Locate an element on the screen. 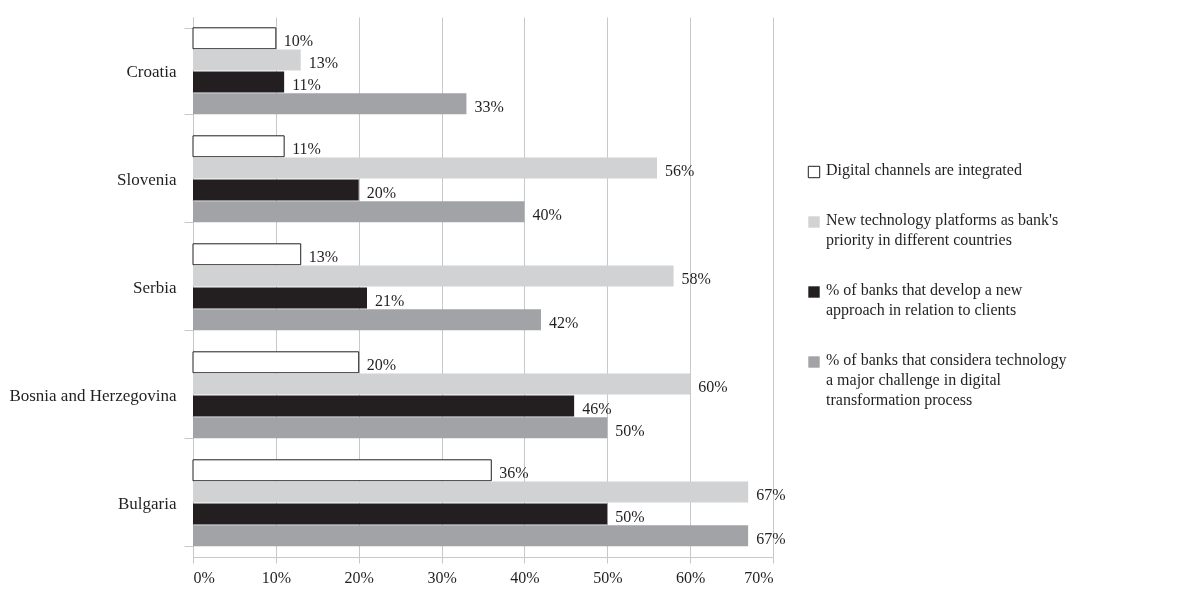 This screenshot has height=597, width=1203. x-tick-label: 0% is located at coordinates (204, 577).